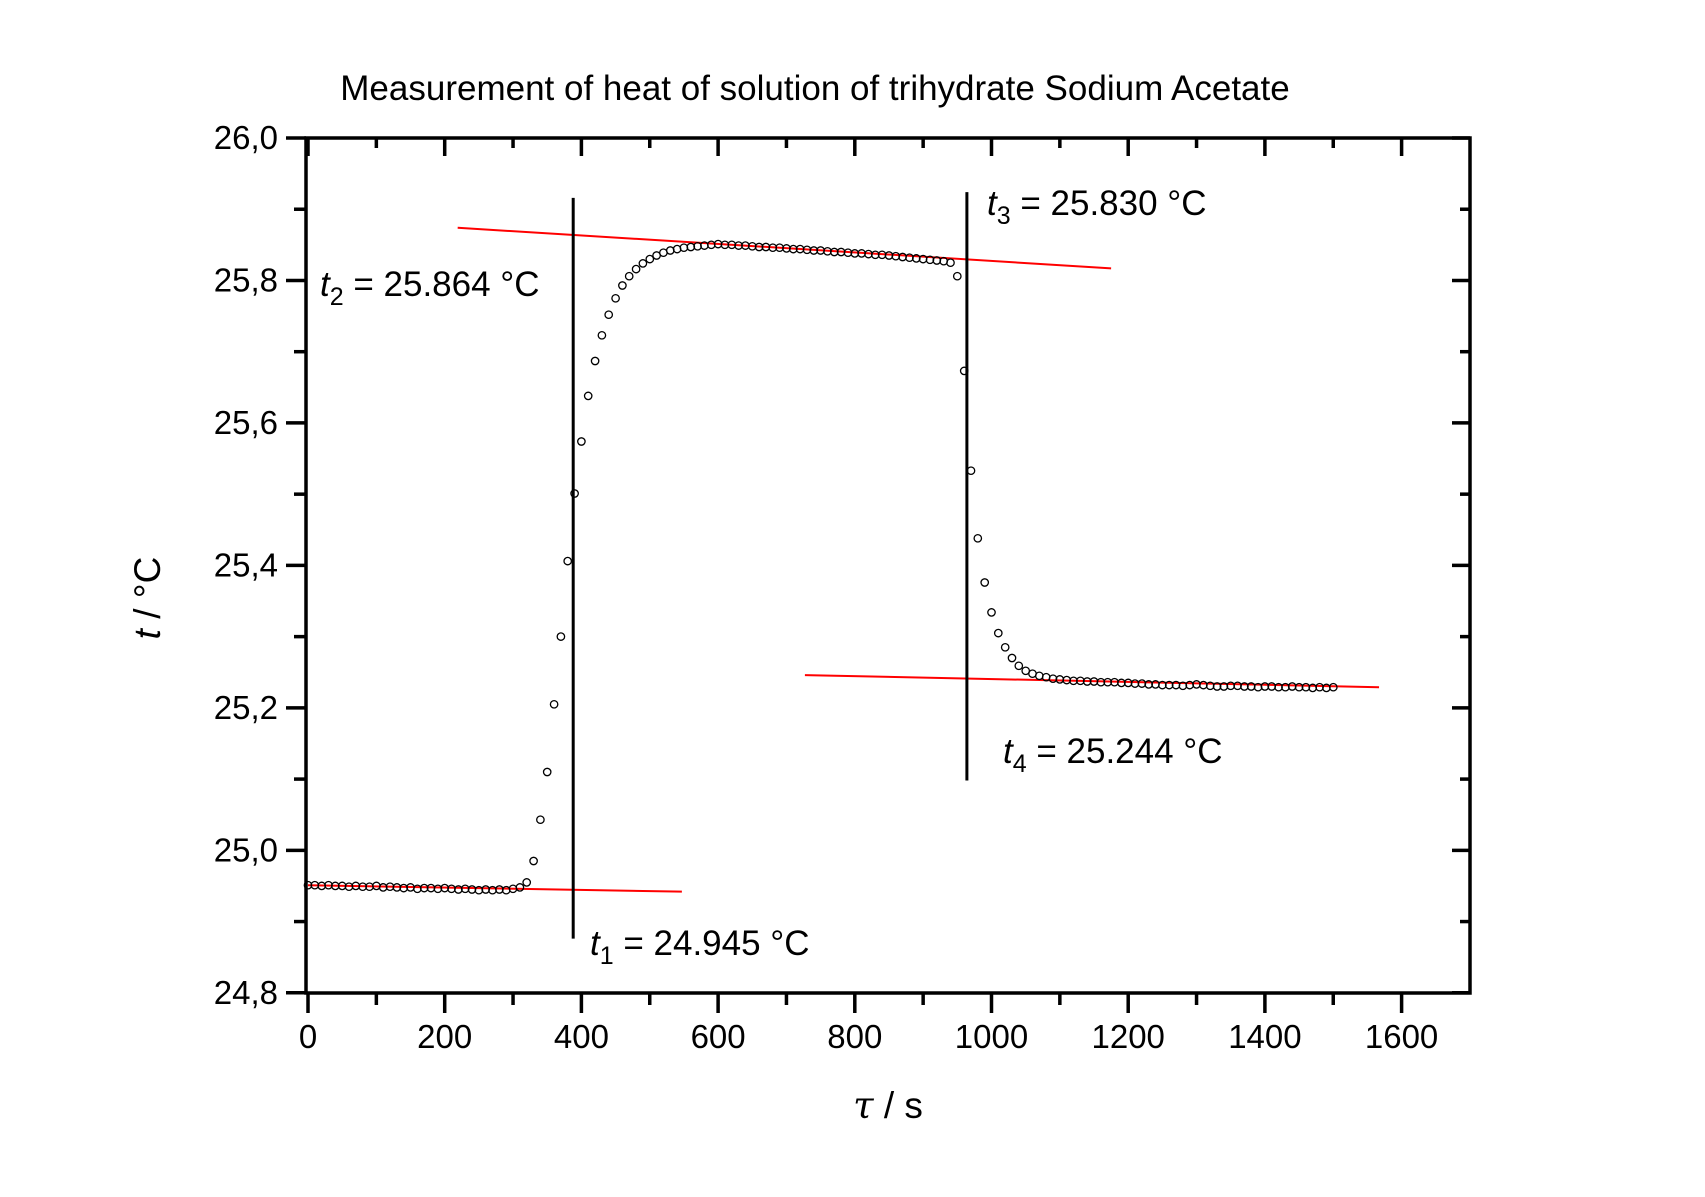 This screenshot has height=1197, width=1705. Describe the element at coordinates (1097, 207) in the screenshot. I see `annotation-t3: t3 = 25.830 °C` at that location.